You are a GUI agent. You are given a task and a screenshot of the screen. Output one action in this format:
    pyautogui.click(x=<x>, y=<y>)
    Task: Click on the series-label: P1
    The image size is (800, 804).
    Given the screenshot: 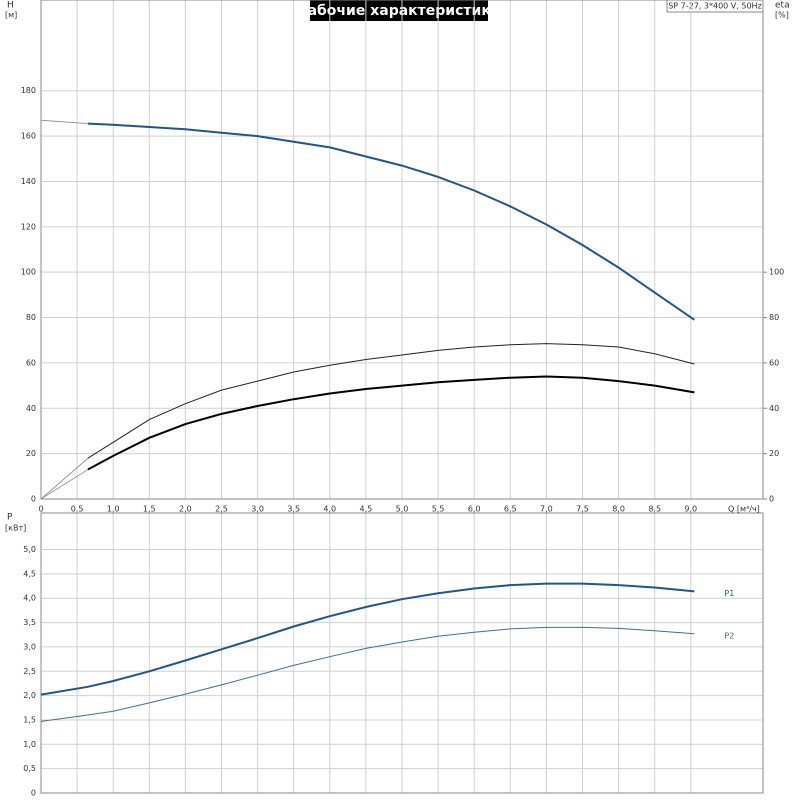 What is the action you would take?
    pyautogui.click(x=729, y=593)
    